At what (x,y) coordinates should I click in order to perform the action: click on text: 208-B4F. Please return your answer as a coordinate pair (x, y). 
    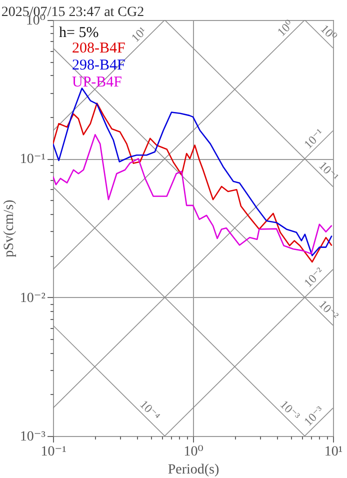
    Looking at the image, I should click on (99, 48).